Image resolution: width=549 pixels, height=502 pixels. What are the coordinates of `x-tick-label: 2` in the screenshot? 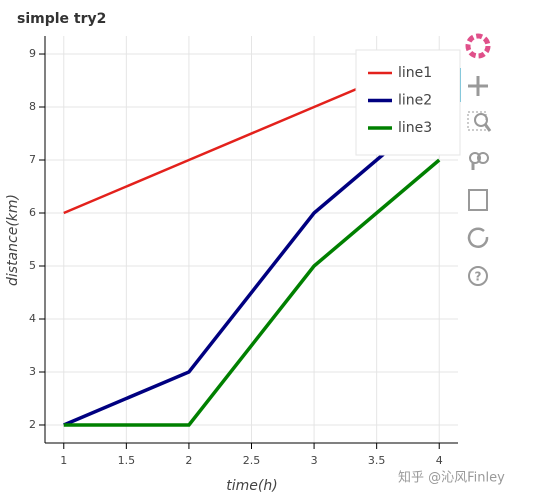 It's located at (188, 460).